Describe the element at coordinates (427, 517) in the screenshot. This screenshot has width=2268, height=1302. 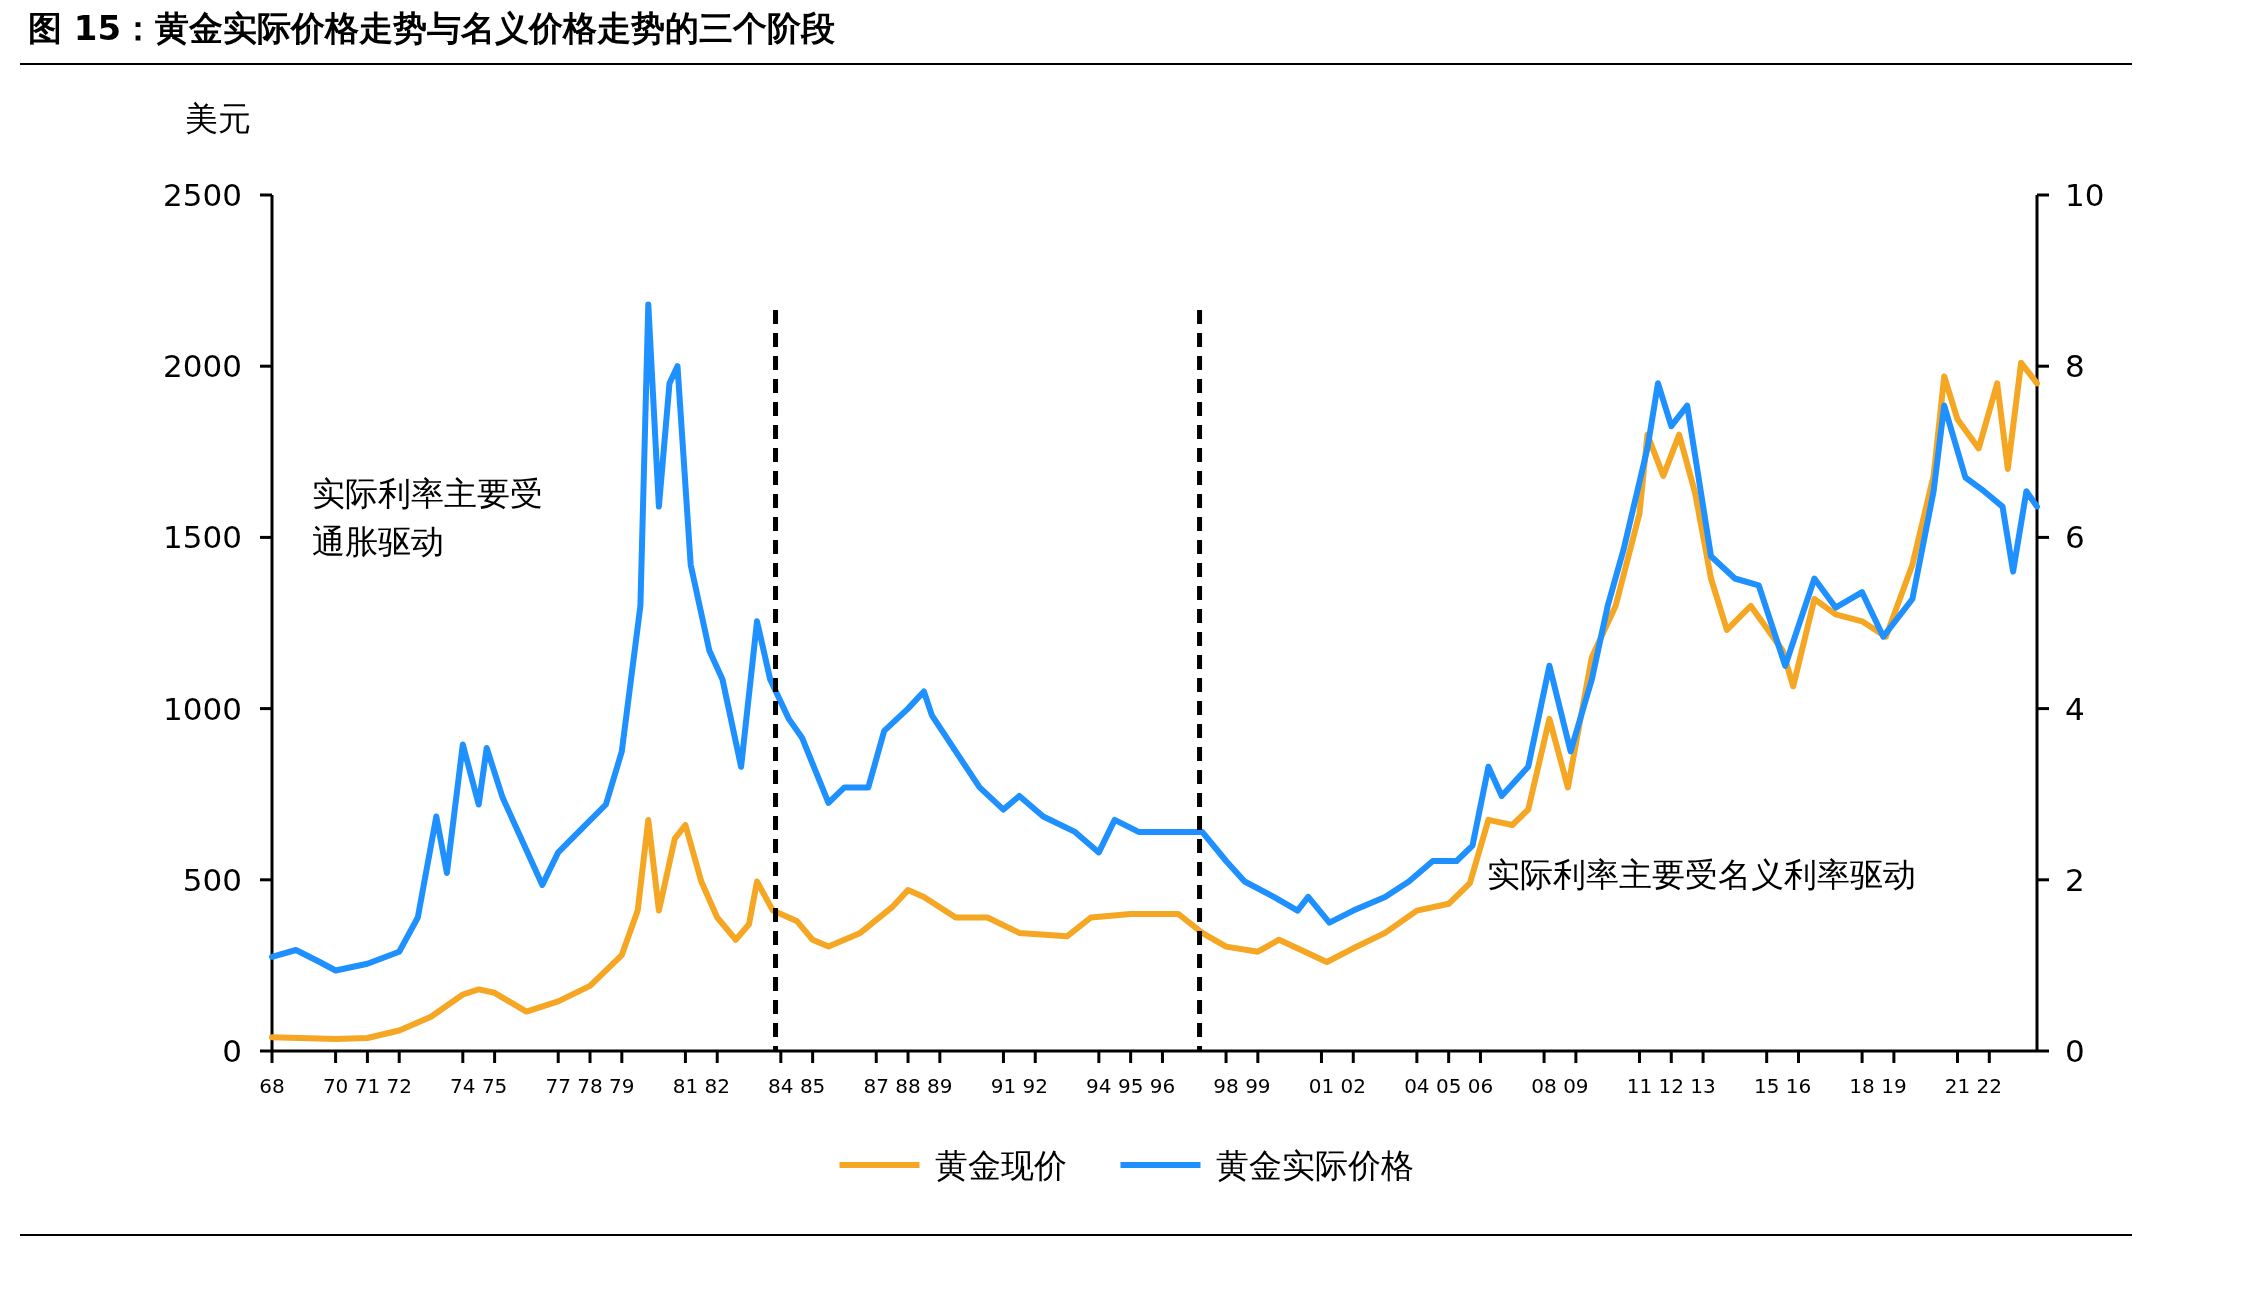
I see `annotation: 实际利率主要受通胀驱动` at that location.